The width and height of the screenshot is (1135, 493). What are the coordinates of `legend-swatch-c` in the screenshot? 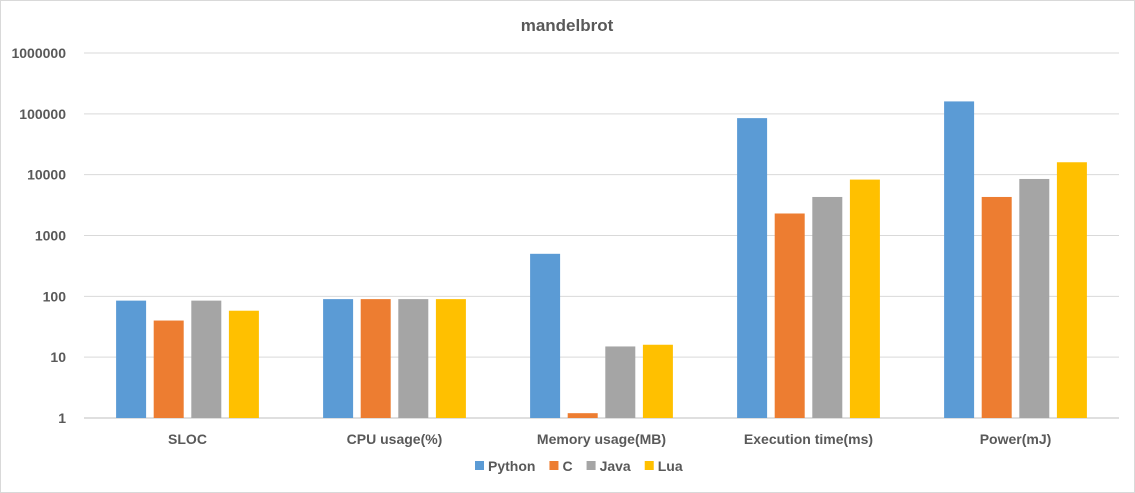 It's located at (554, 465).